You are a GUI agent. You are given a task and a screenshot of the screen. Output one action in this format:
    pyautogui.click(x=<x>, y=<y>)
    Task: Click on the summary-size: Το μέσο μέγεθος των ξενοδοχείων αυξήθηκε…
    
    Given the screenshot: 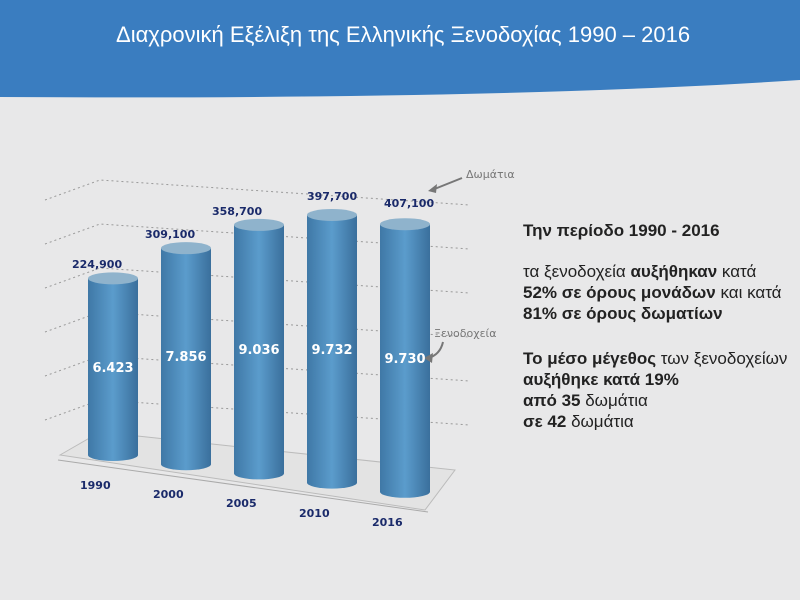 What is the action you would take?
    pyautogui.click(x=658, y=390)
    